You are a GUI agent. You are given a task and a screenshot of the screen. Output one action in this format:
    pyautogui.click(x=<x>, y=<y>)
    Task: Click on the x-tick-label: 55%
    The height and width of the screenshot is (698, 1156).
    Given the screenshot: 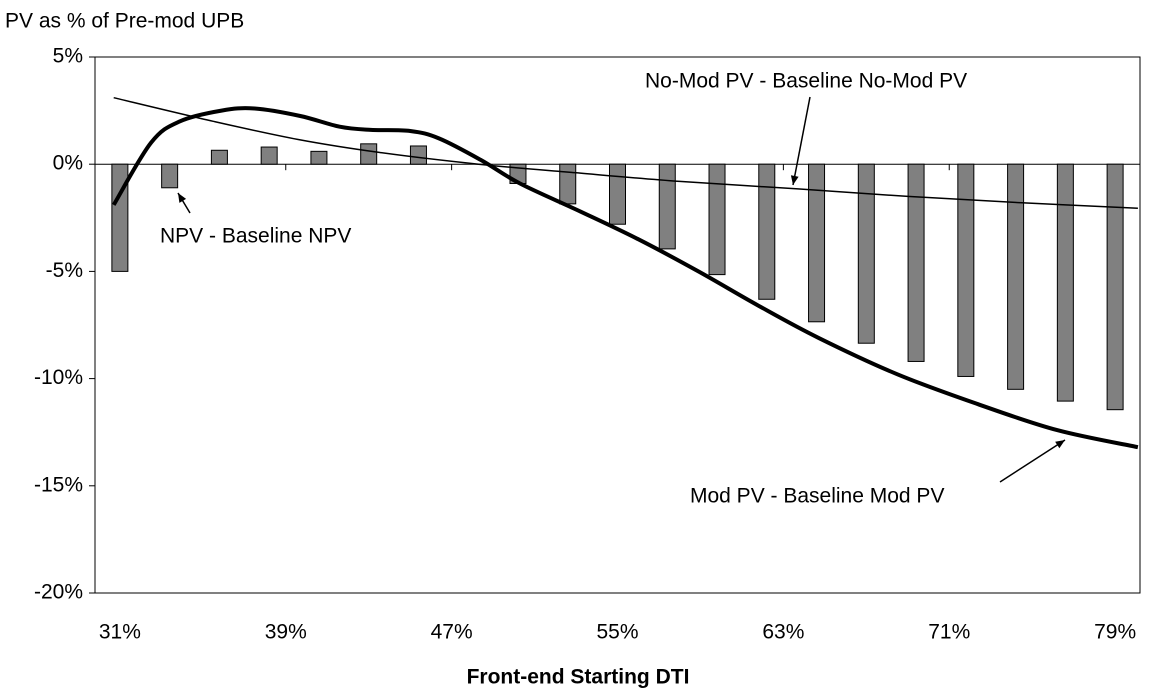 What is the action you would take?
    pyautogui.click(x=617, y=632)
    